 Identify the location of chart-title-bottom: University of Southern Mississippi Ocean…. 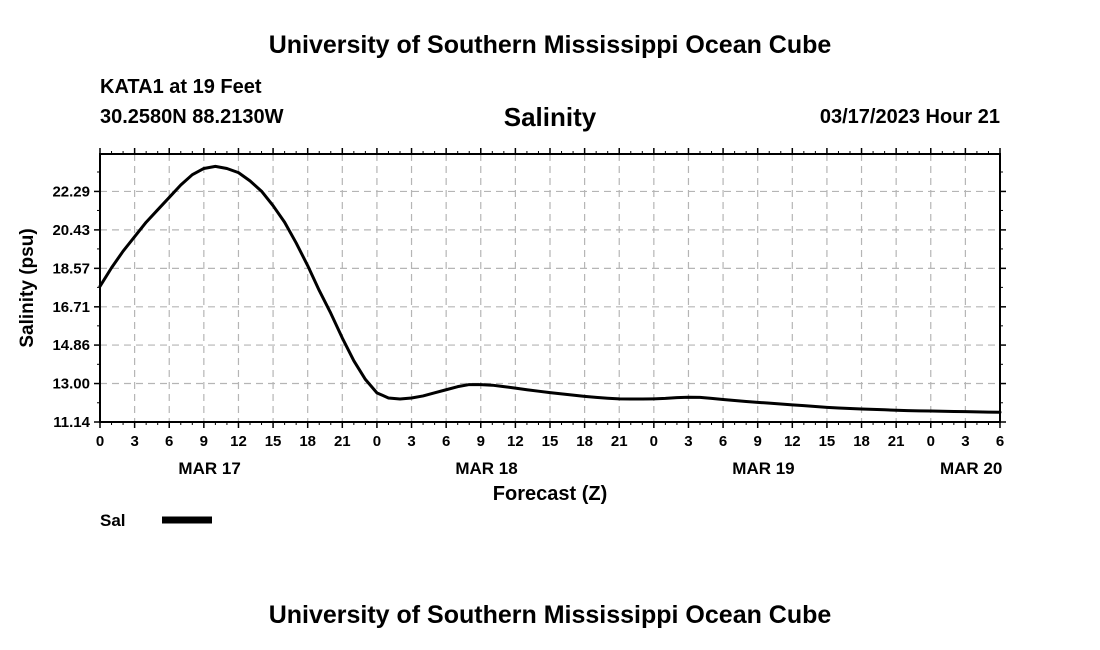
(550, 615).